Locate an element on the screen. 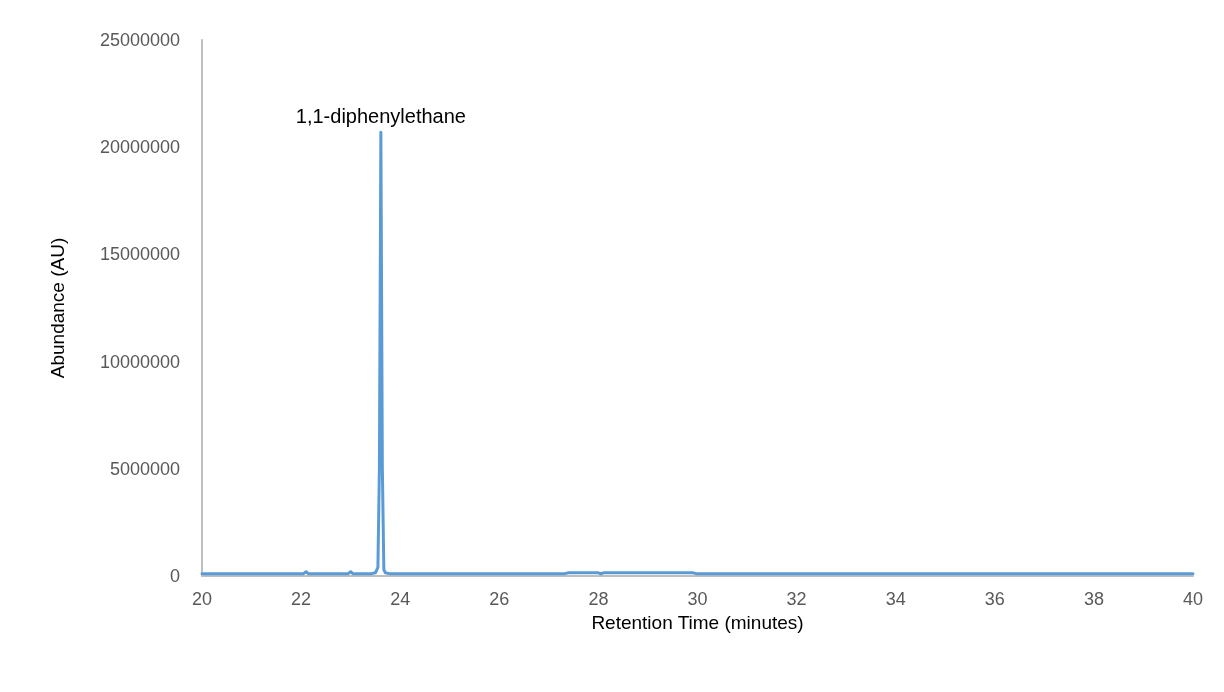 This screenshot has height=692, width=1224. annotation: 1,1-diphenylethane is located at coordinates (380, 116).